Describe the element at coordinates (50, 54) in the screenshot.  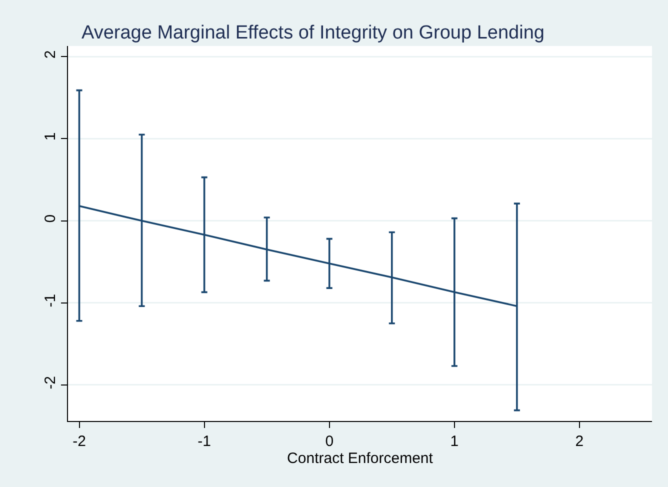
I see `y-tick-label: 2` at that location.